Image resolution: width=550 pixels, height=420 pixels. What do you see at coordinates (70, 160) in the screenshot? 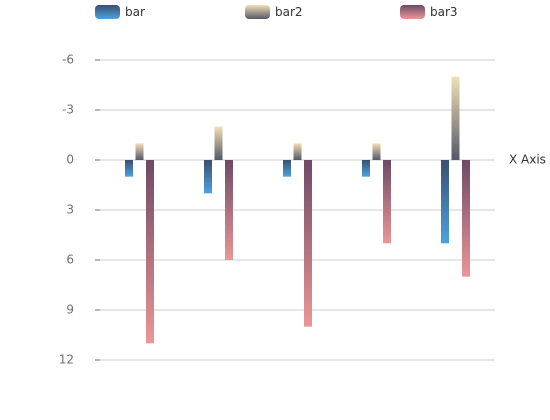
I see `y-tick-label: 0` at bounding box center [70, 160].